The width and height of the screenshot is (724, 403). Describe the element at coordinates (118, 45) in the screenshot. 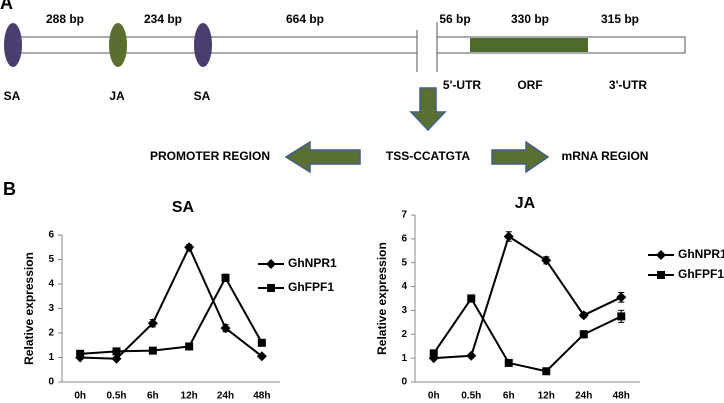

I see `ja-element` at that location.